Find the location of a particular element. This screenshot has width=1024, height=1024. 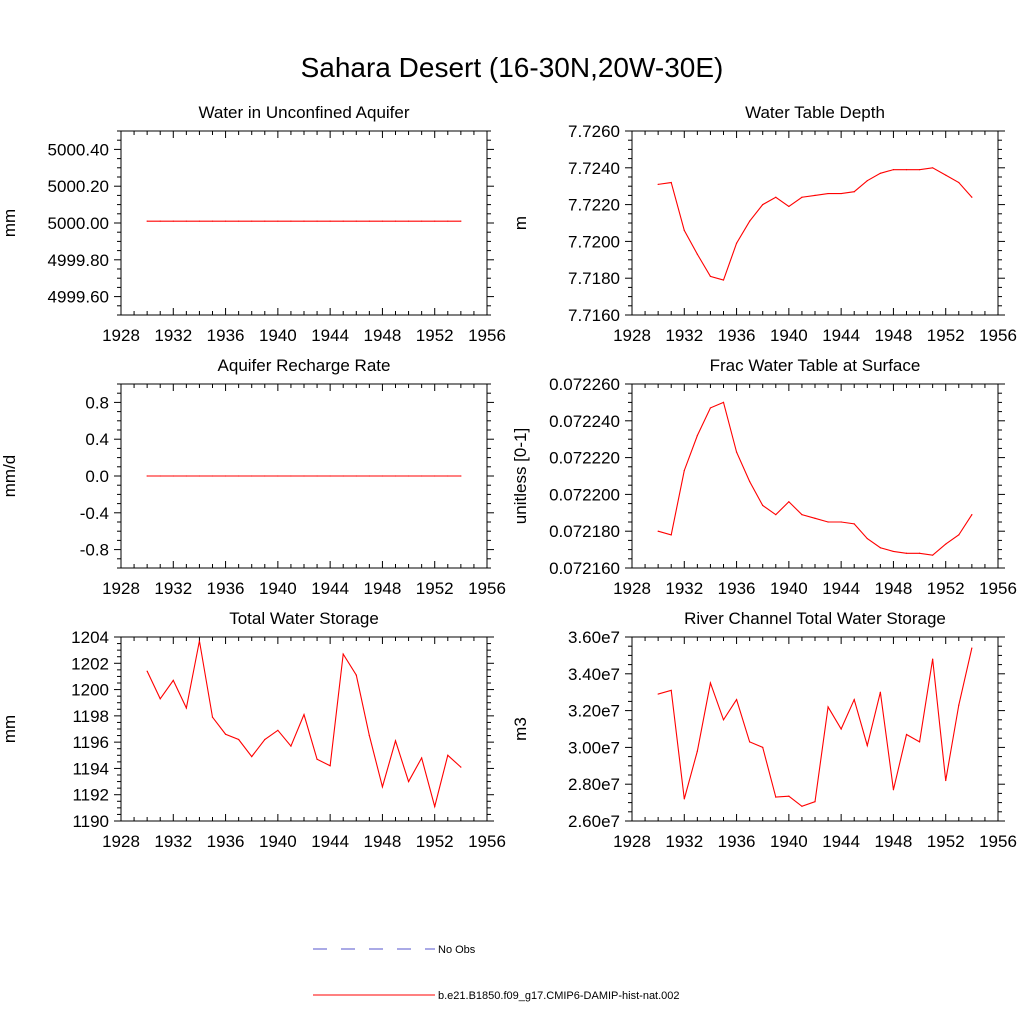

chart-title: River Channel Total Water Storage is located at coordinates (815, 618).